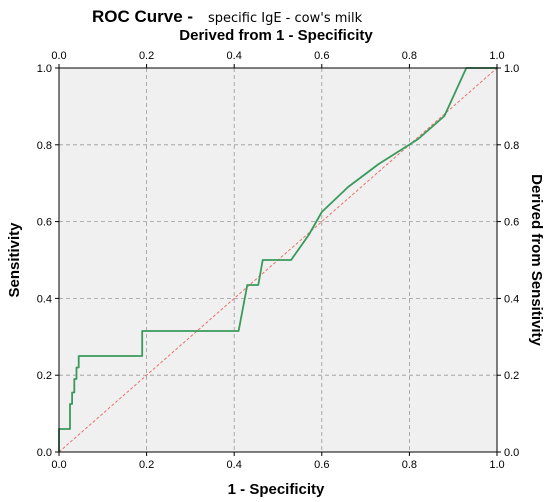 The width and height of the screenshot is (550, 502). I want to click on y-axis-title: Sensitivity, so click(14, 260).